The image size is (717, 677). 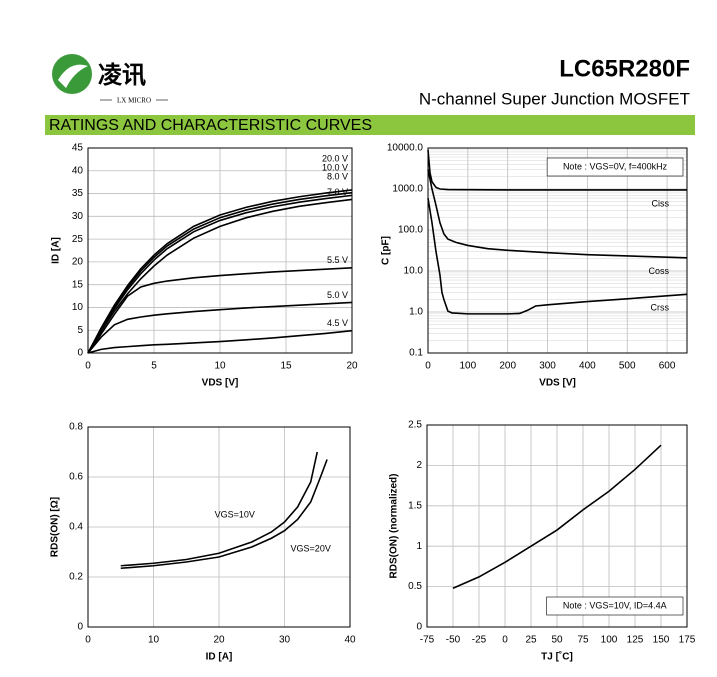 I want to click on y-tick-label: 10.0, so click(x=414, y=271).